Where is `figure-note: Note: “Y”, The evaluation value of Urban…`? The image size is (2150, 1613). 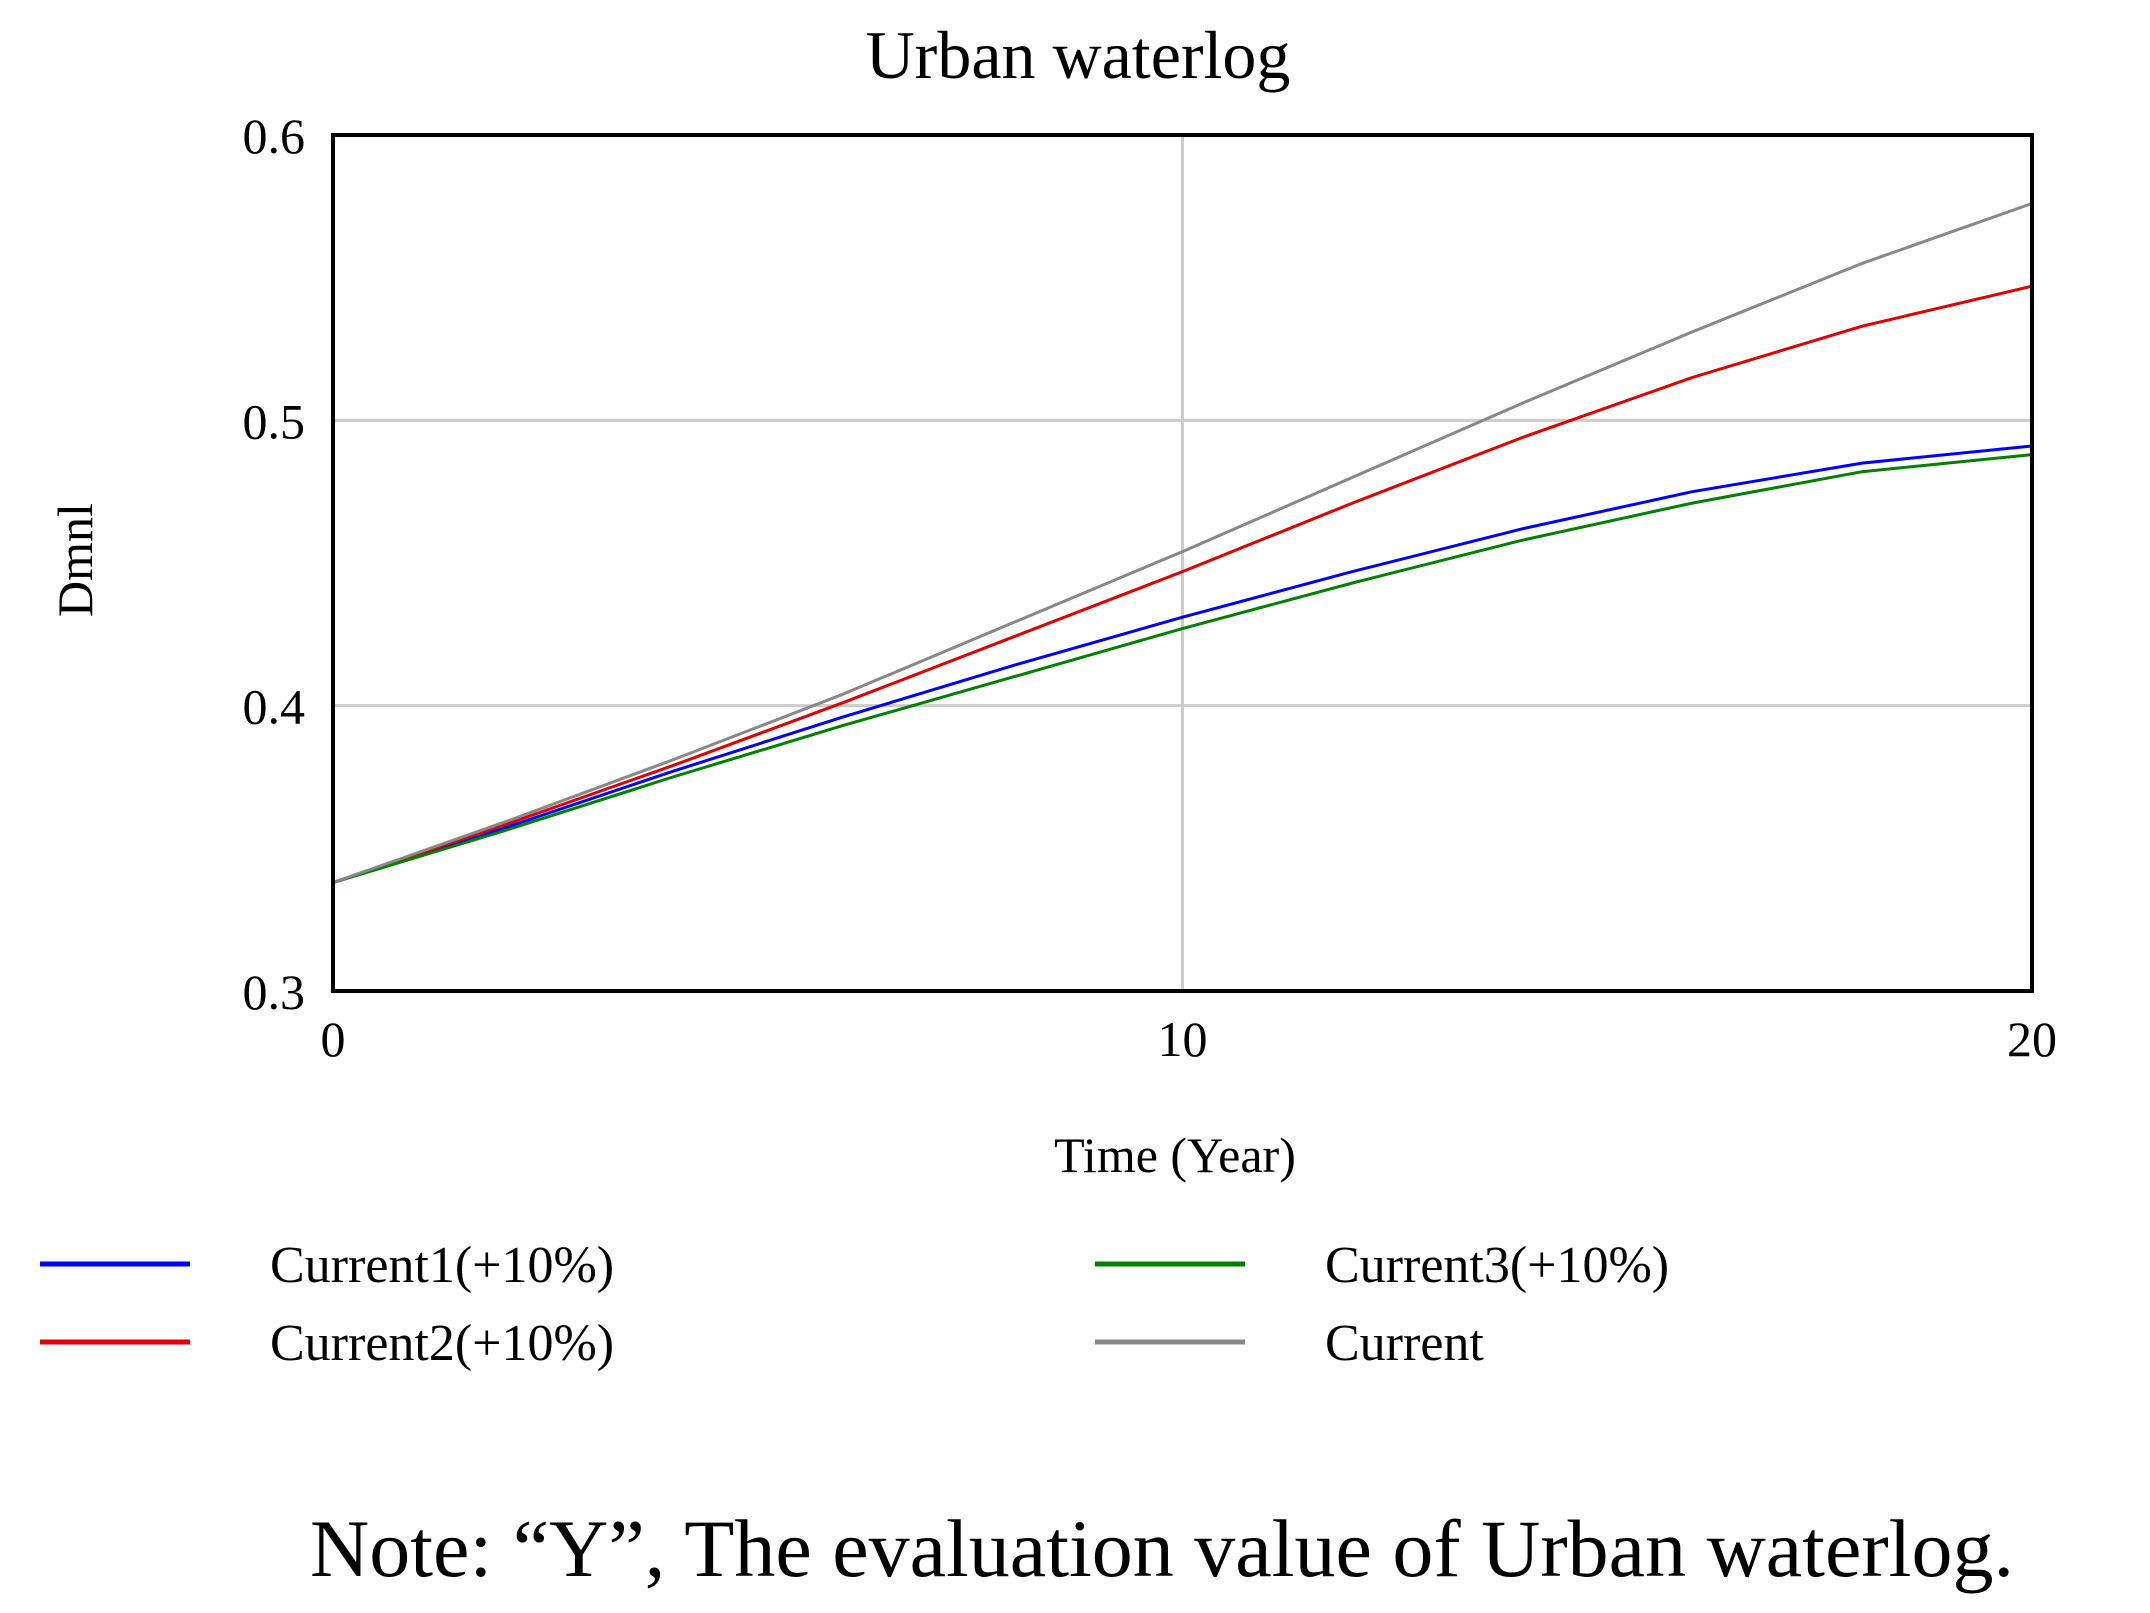 figure-note: Note: “Y”, The evaluation value of Urban… is located at coordinates (1162, 1548).